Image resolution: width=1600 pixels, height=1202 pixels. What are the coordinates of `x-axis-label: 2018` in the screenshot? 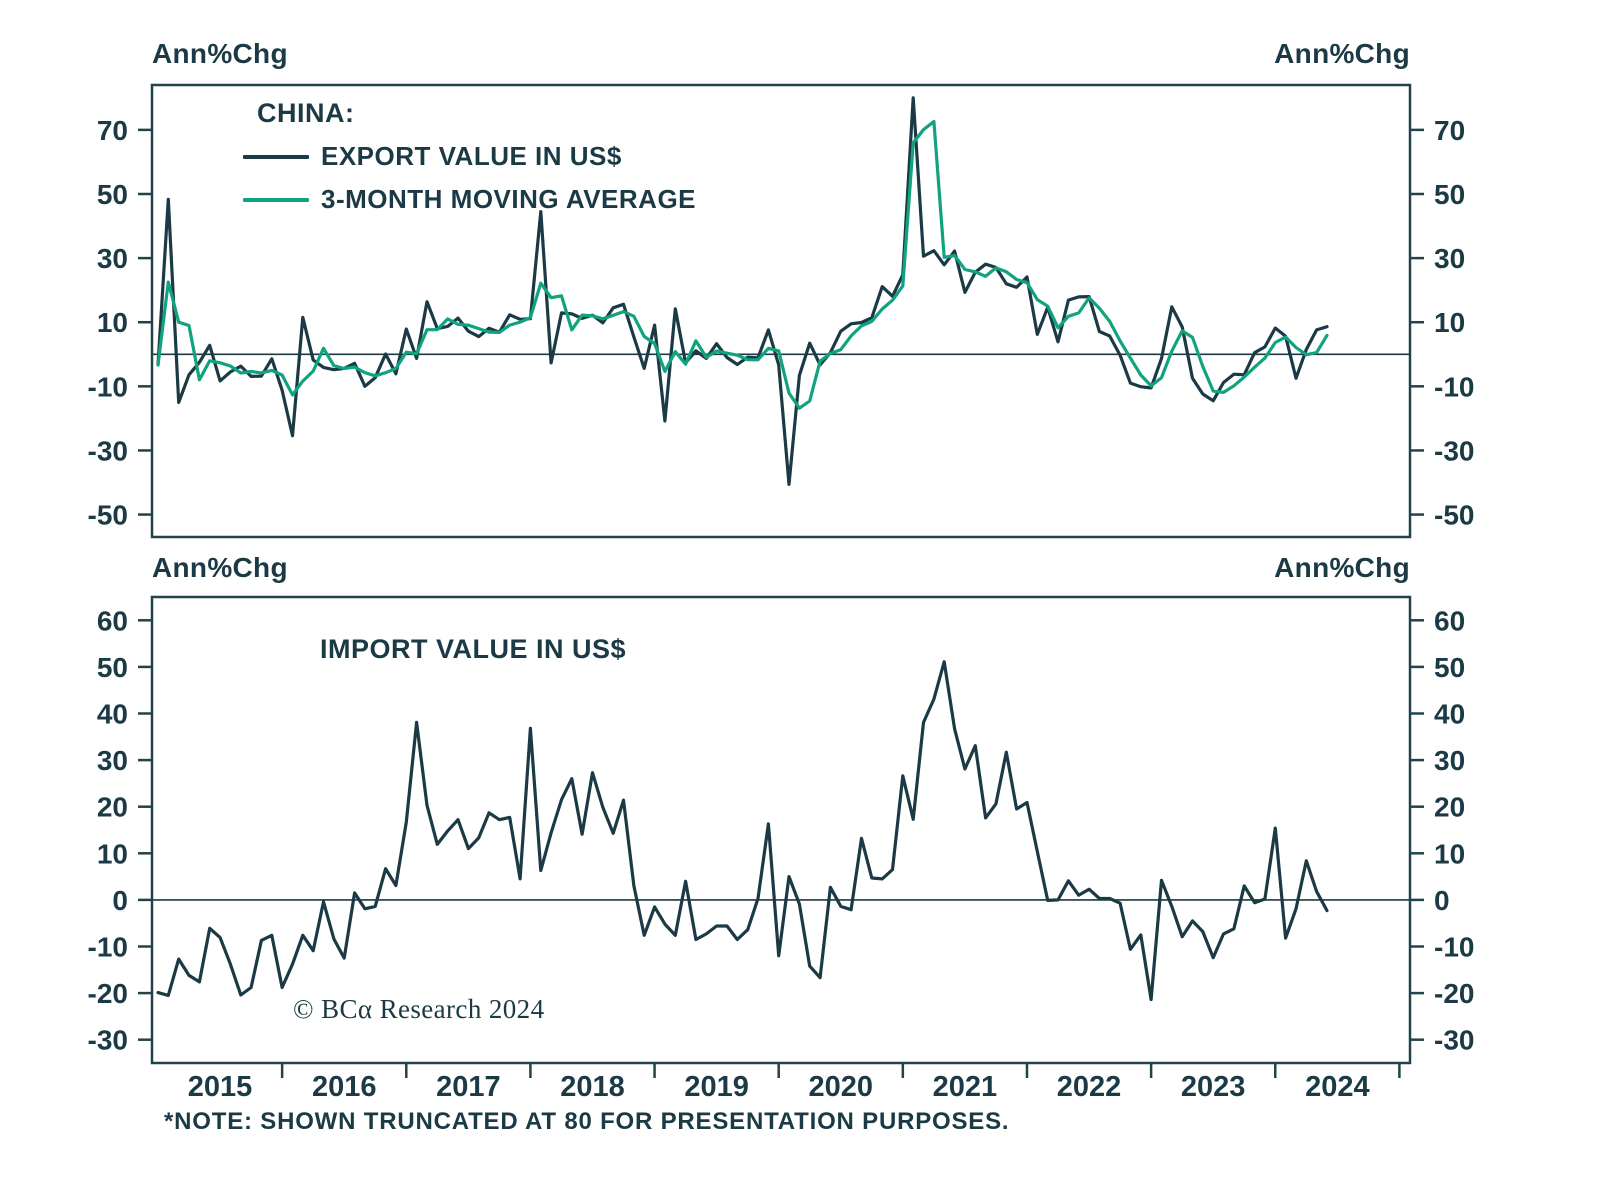 It's located at (592, 1087).